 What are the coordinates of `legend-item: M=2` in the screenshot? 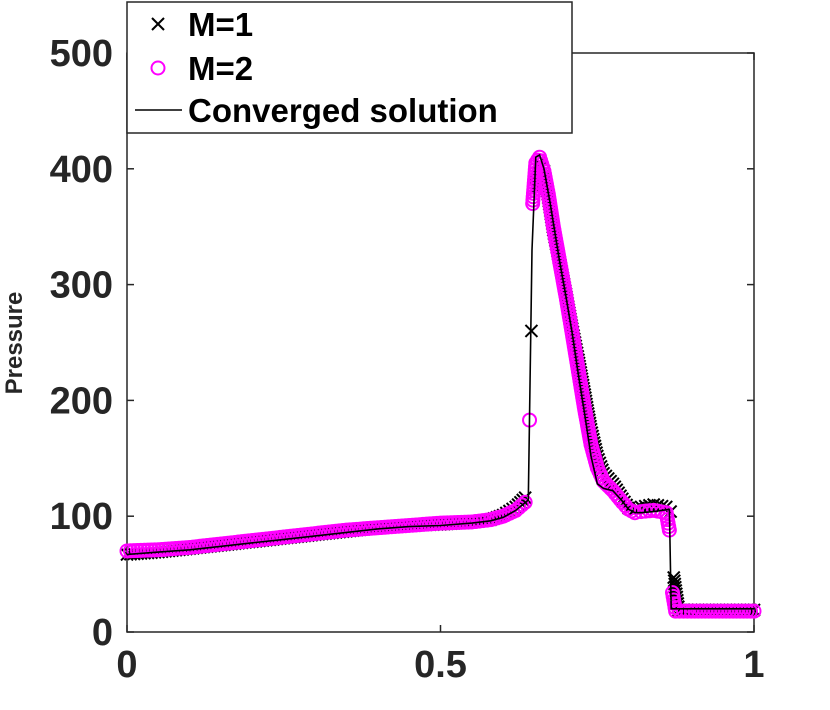 It's located at (201, 68).